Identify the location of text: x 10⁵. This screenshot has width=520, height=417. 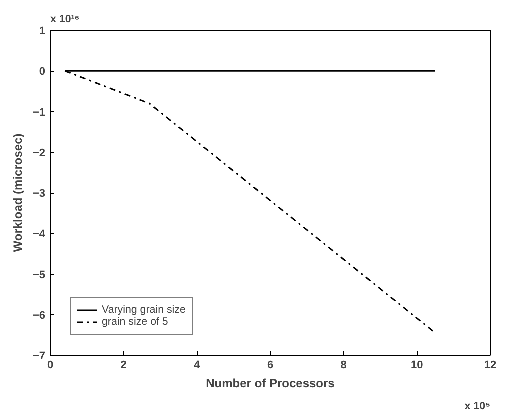
(477, 406).